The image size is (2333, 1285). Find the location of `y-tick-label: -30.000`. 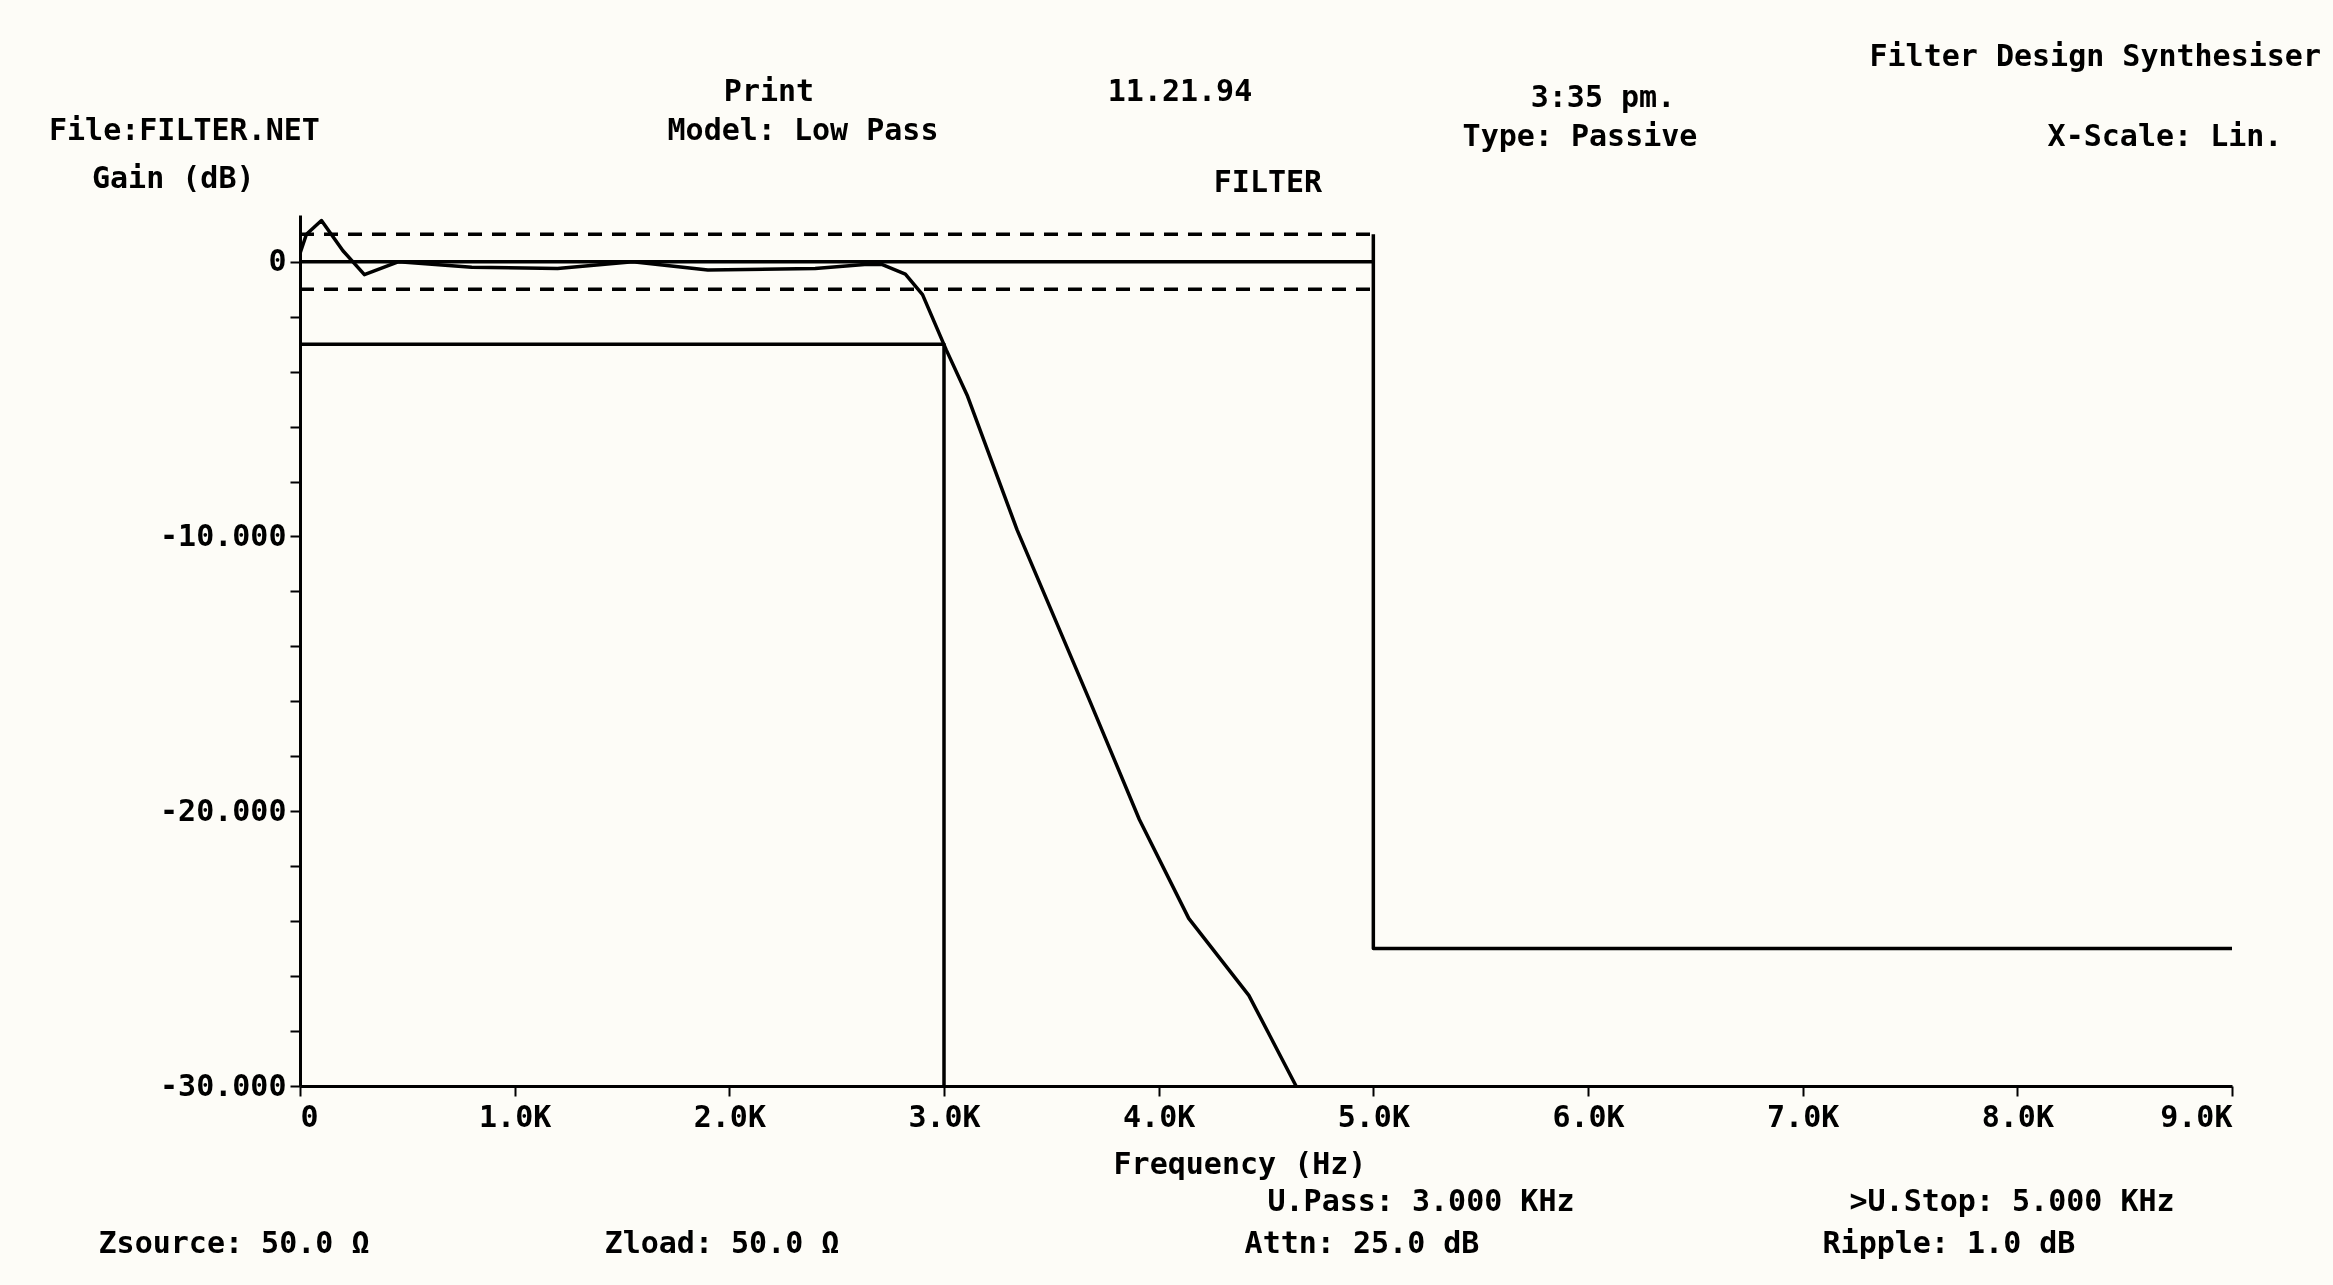

y-tick-label: -30.000 is located at coordinates (223, 1085).